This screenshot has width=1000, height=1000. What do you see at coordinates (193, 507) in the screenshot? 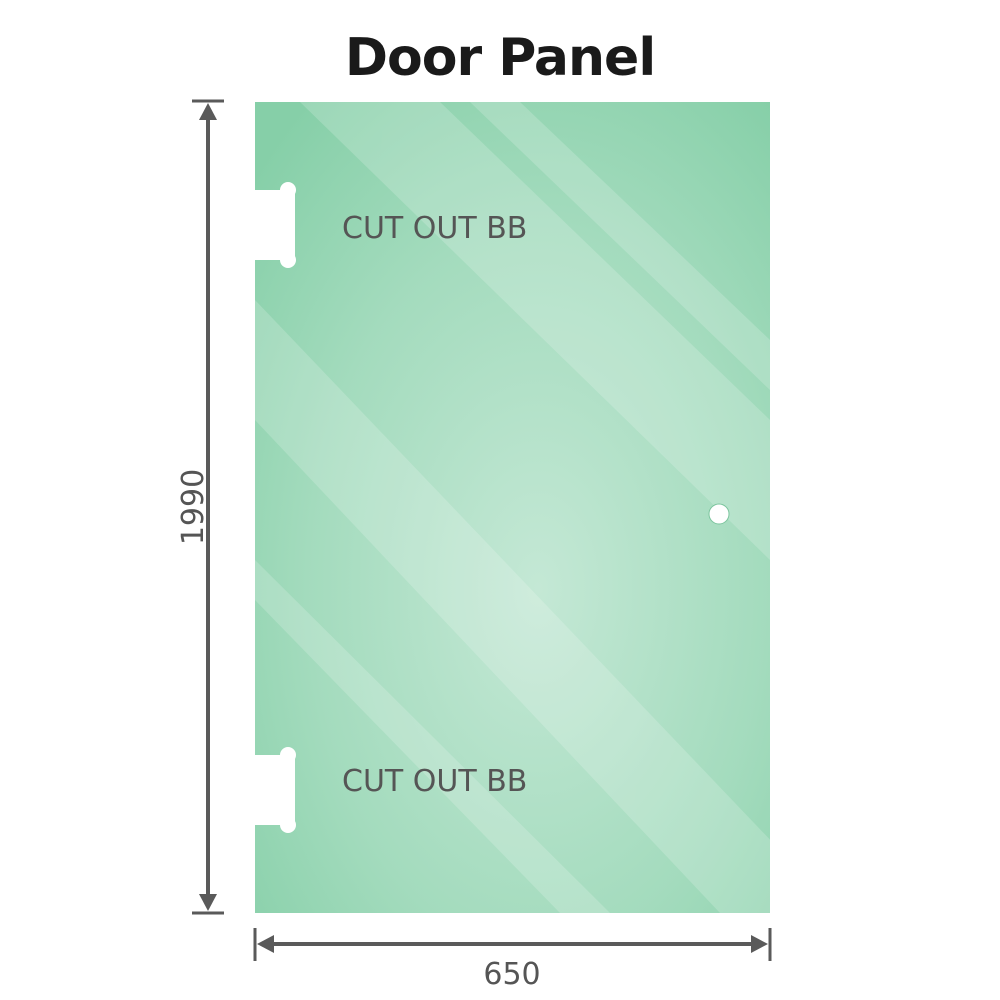
I see `height-label: 1990` at bounding box center [193, 507].